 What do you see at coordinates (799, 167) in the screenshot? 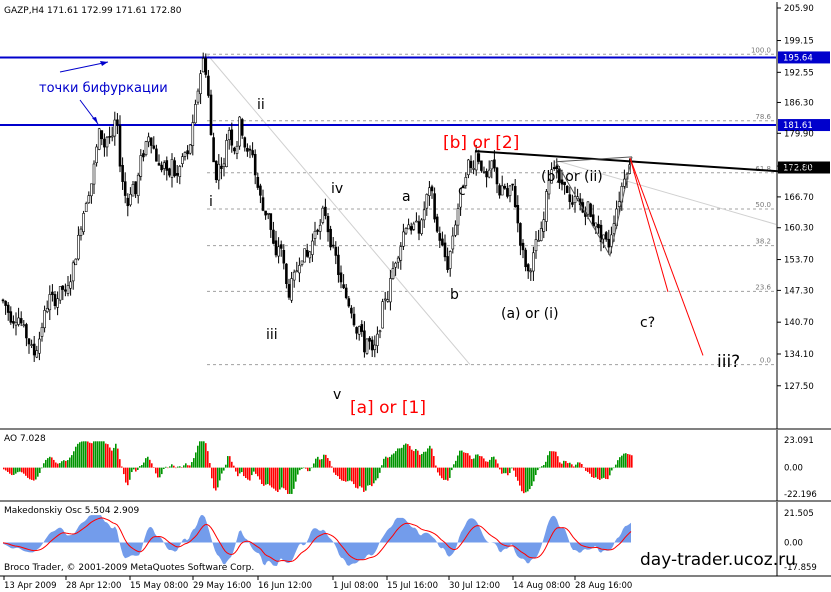
I see `price-tick-label: 173.10` at bounding box center [799, 167].